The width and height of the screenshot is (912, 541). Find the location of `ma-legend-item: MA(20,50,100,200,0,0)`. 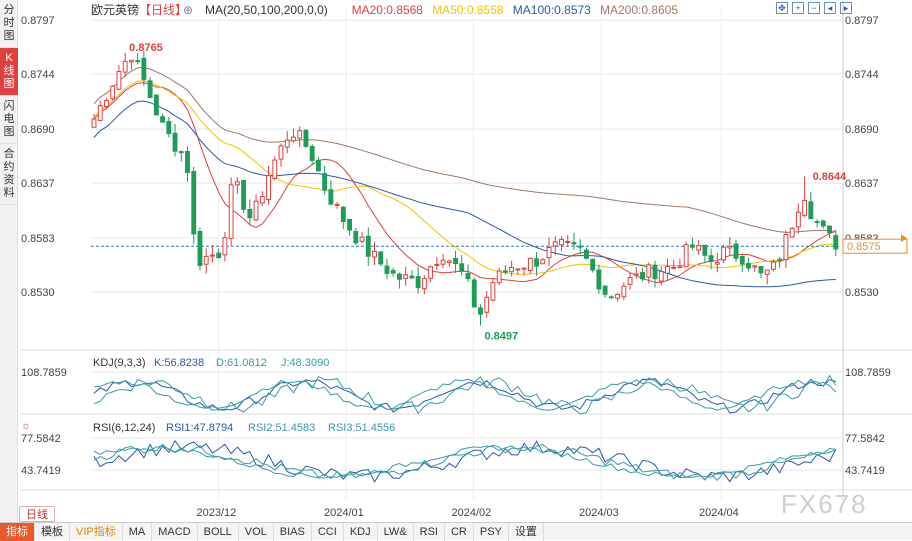

ma-legend-item: MA(20,50,100,200,0,0) is located at coordinates (266, 10).